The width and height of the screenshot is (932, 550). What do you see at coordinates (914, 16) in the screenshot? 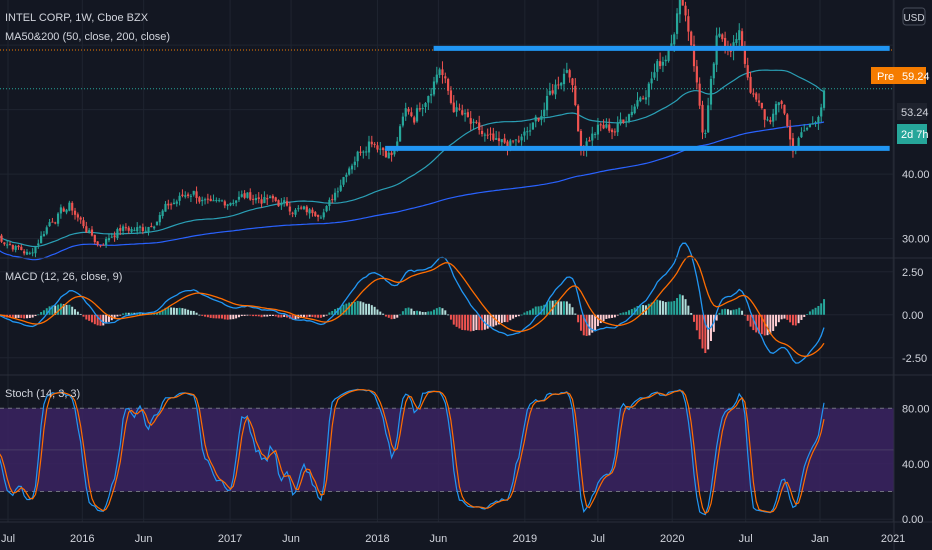
I see `currency-box` at bounding box center [914, 16].